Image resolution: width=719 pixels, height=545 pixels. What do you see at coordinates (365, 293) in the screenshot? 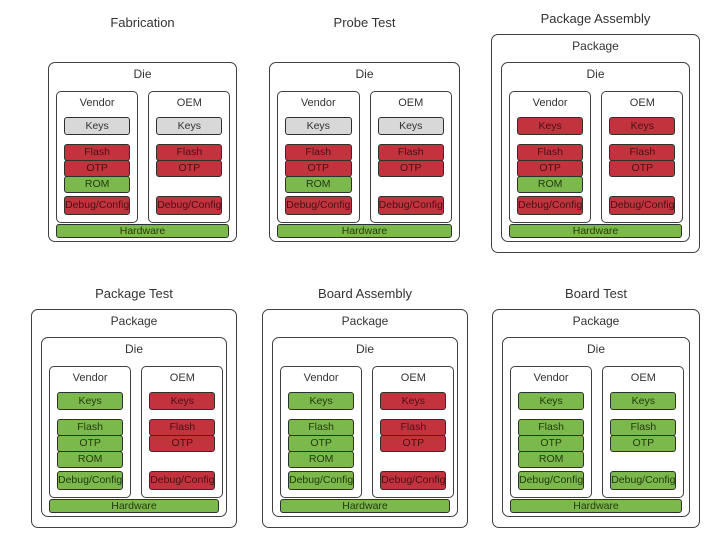
I see `stage-title: Board Assembly` at bounding box center [365, 293].